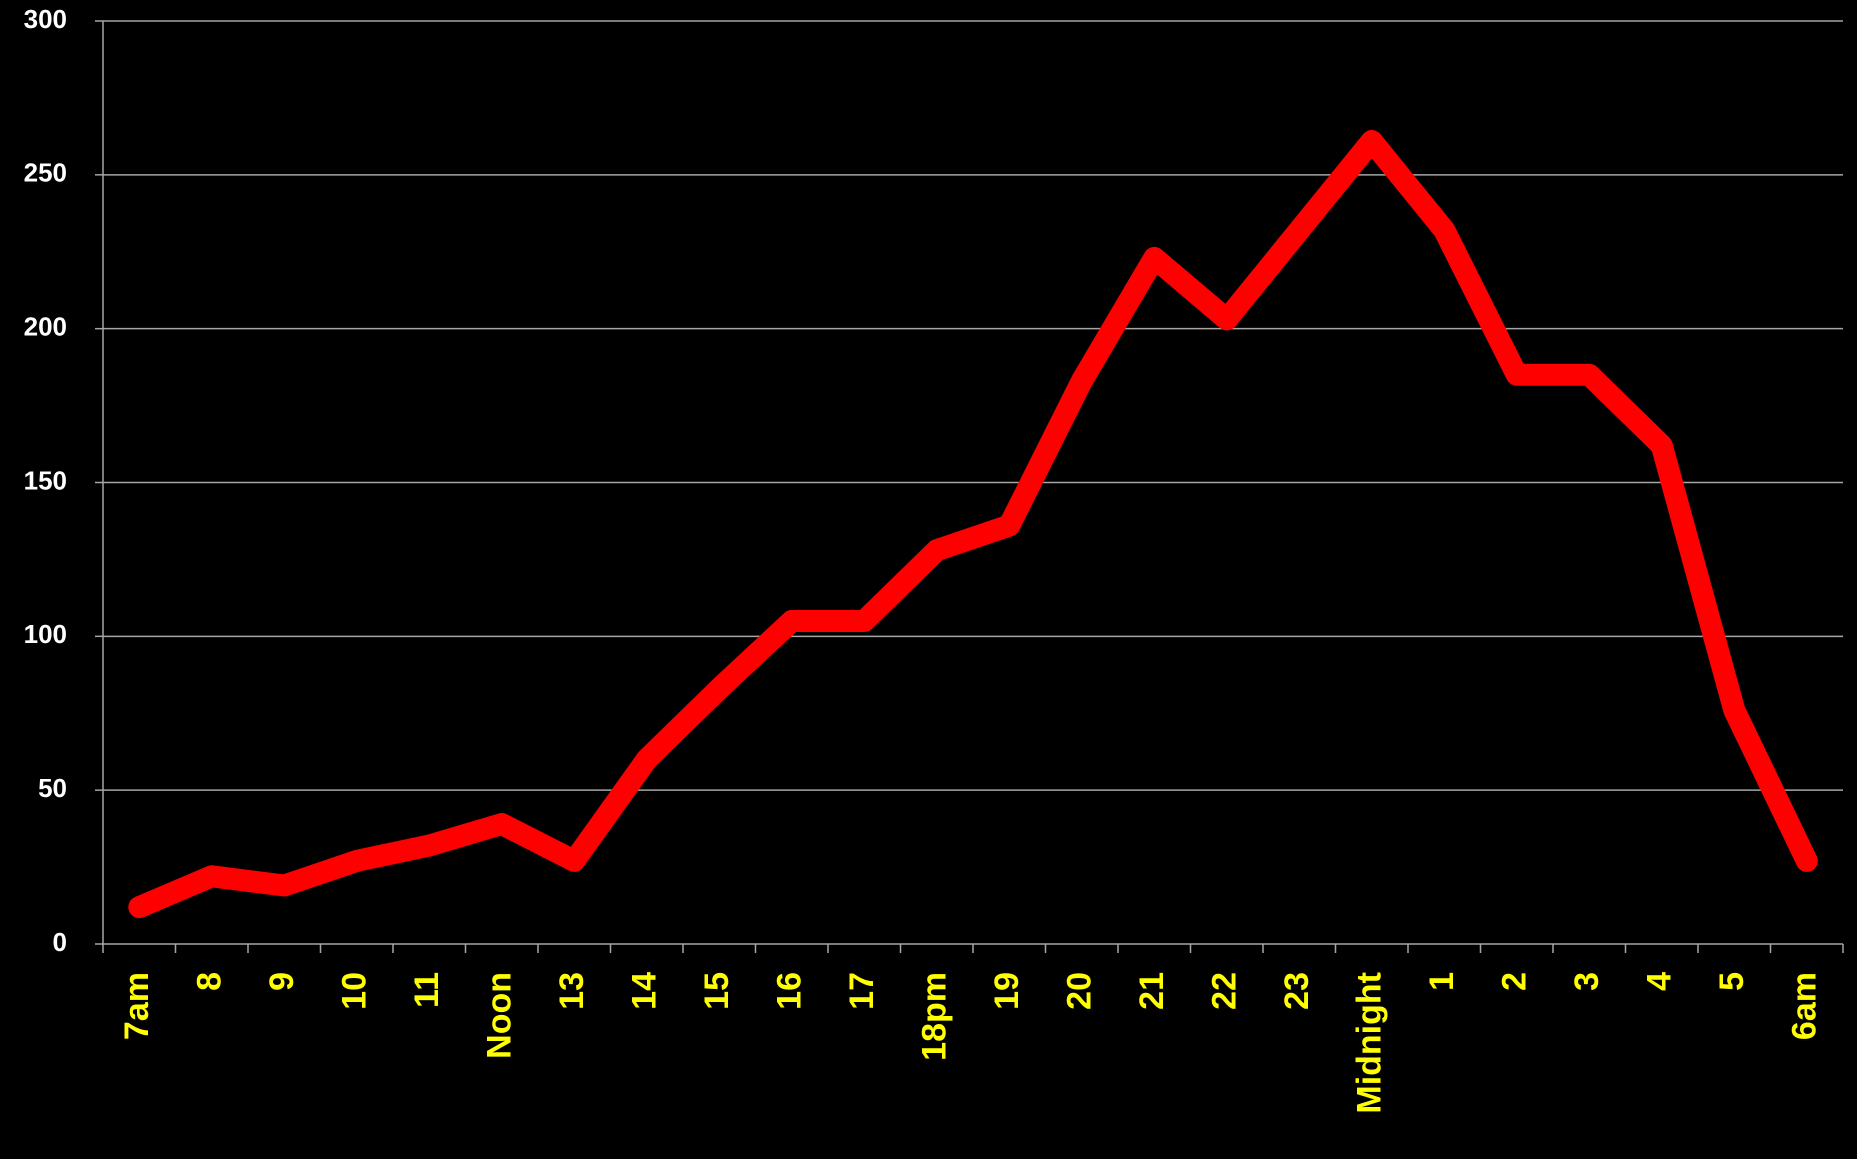 This screenshot has height=1159, width=1857. What do you see at coordinates (1370, 1043) in the screenshot?
I see `x-tick-label: Midnight` at bounding box center [1370, 1043].